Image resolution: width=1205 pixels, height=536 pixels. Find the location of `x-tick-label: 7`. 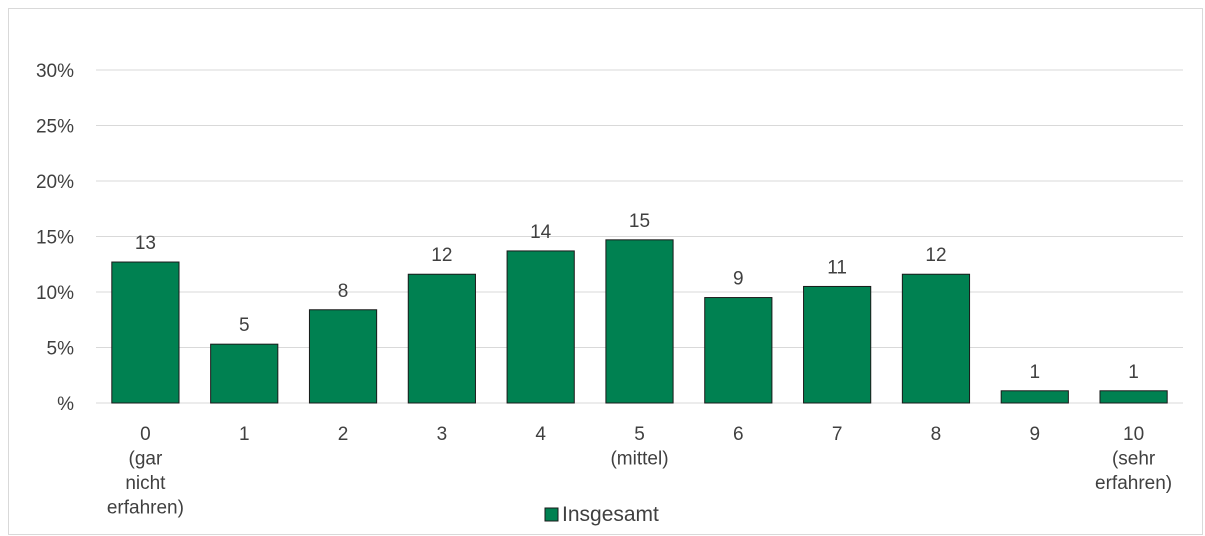

x-tick-label: 7 is located at coordinates (837, 434).